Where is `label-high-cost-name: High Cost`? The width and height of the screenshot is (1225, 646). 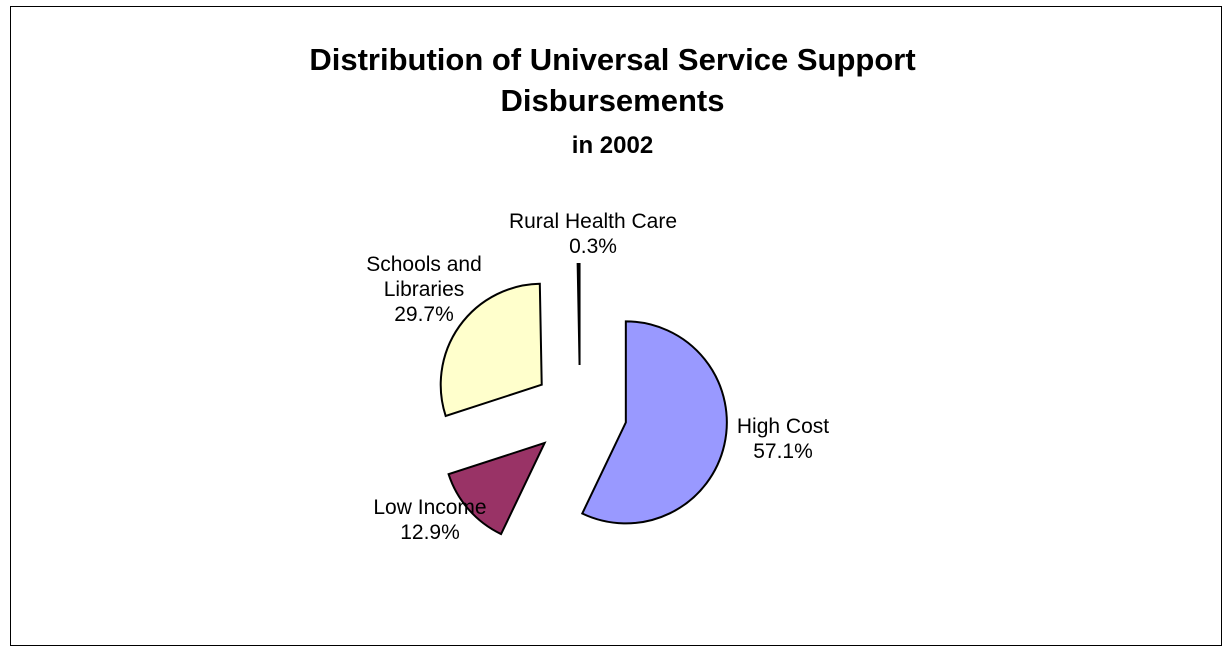 label-high-cost-name: High Cost is located at coordinates (783, 426).